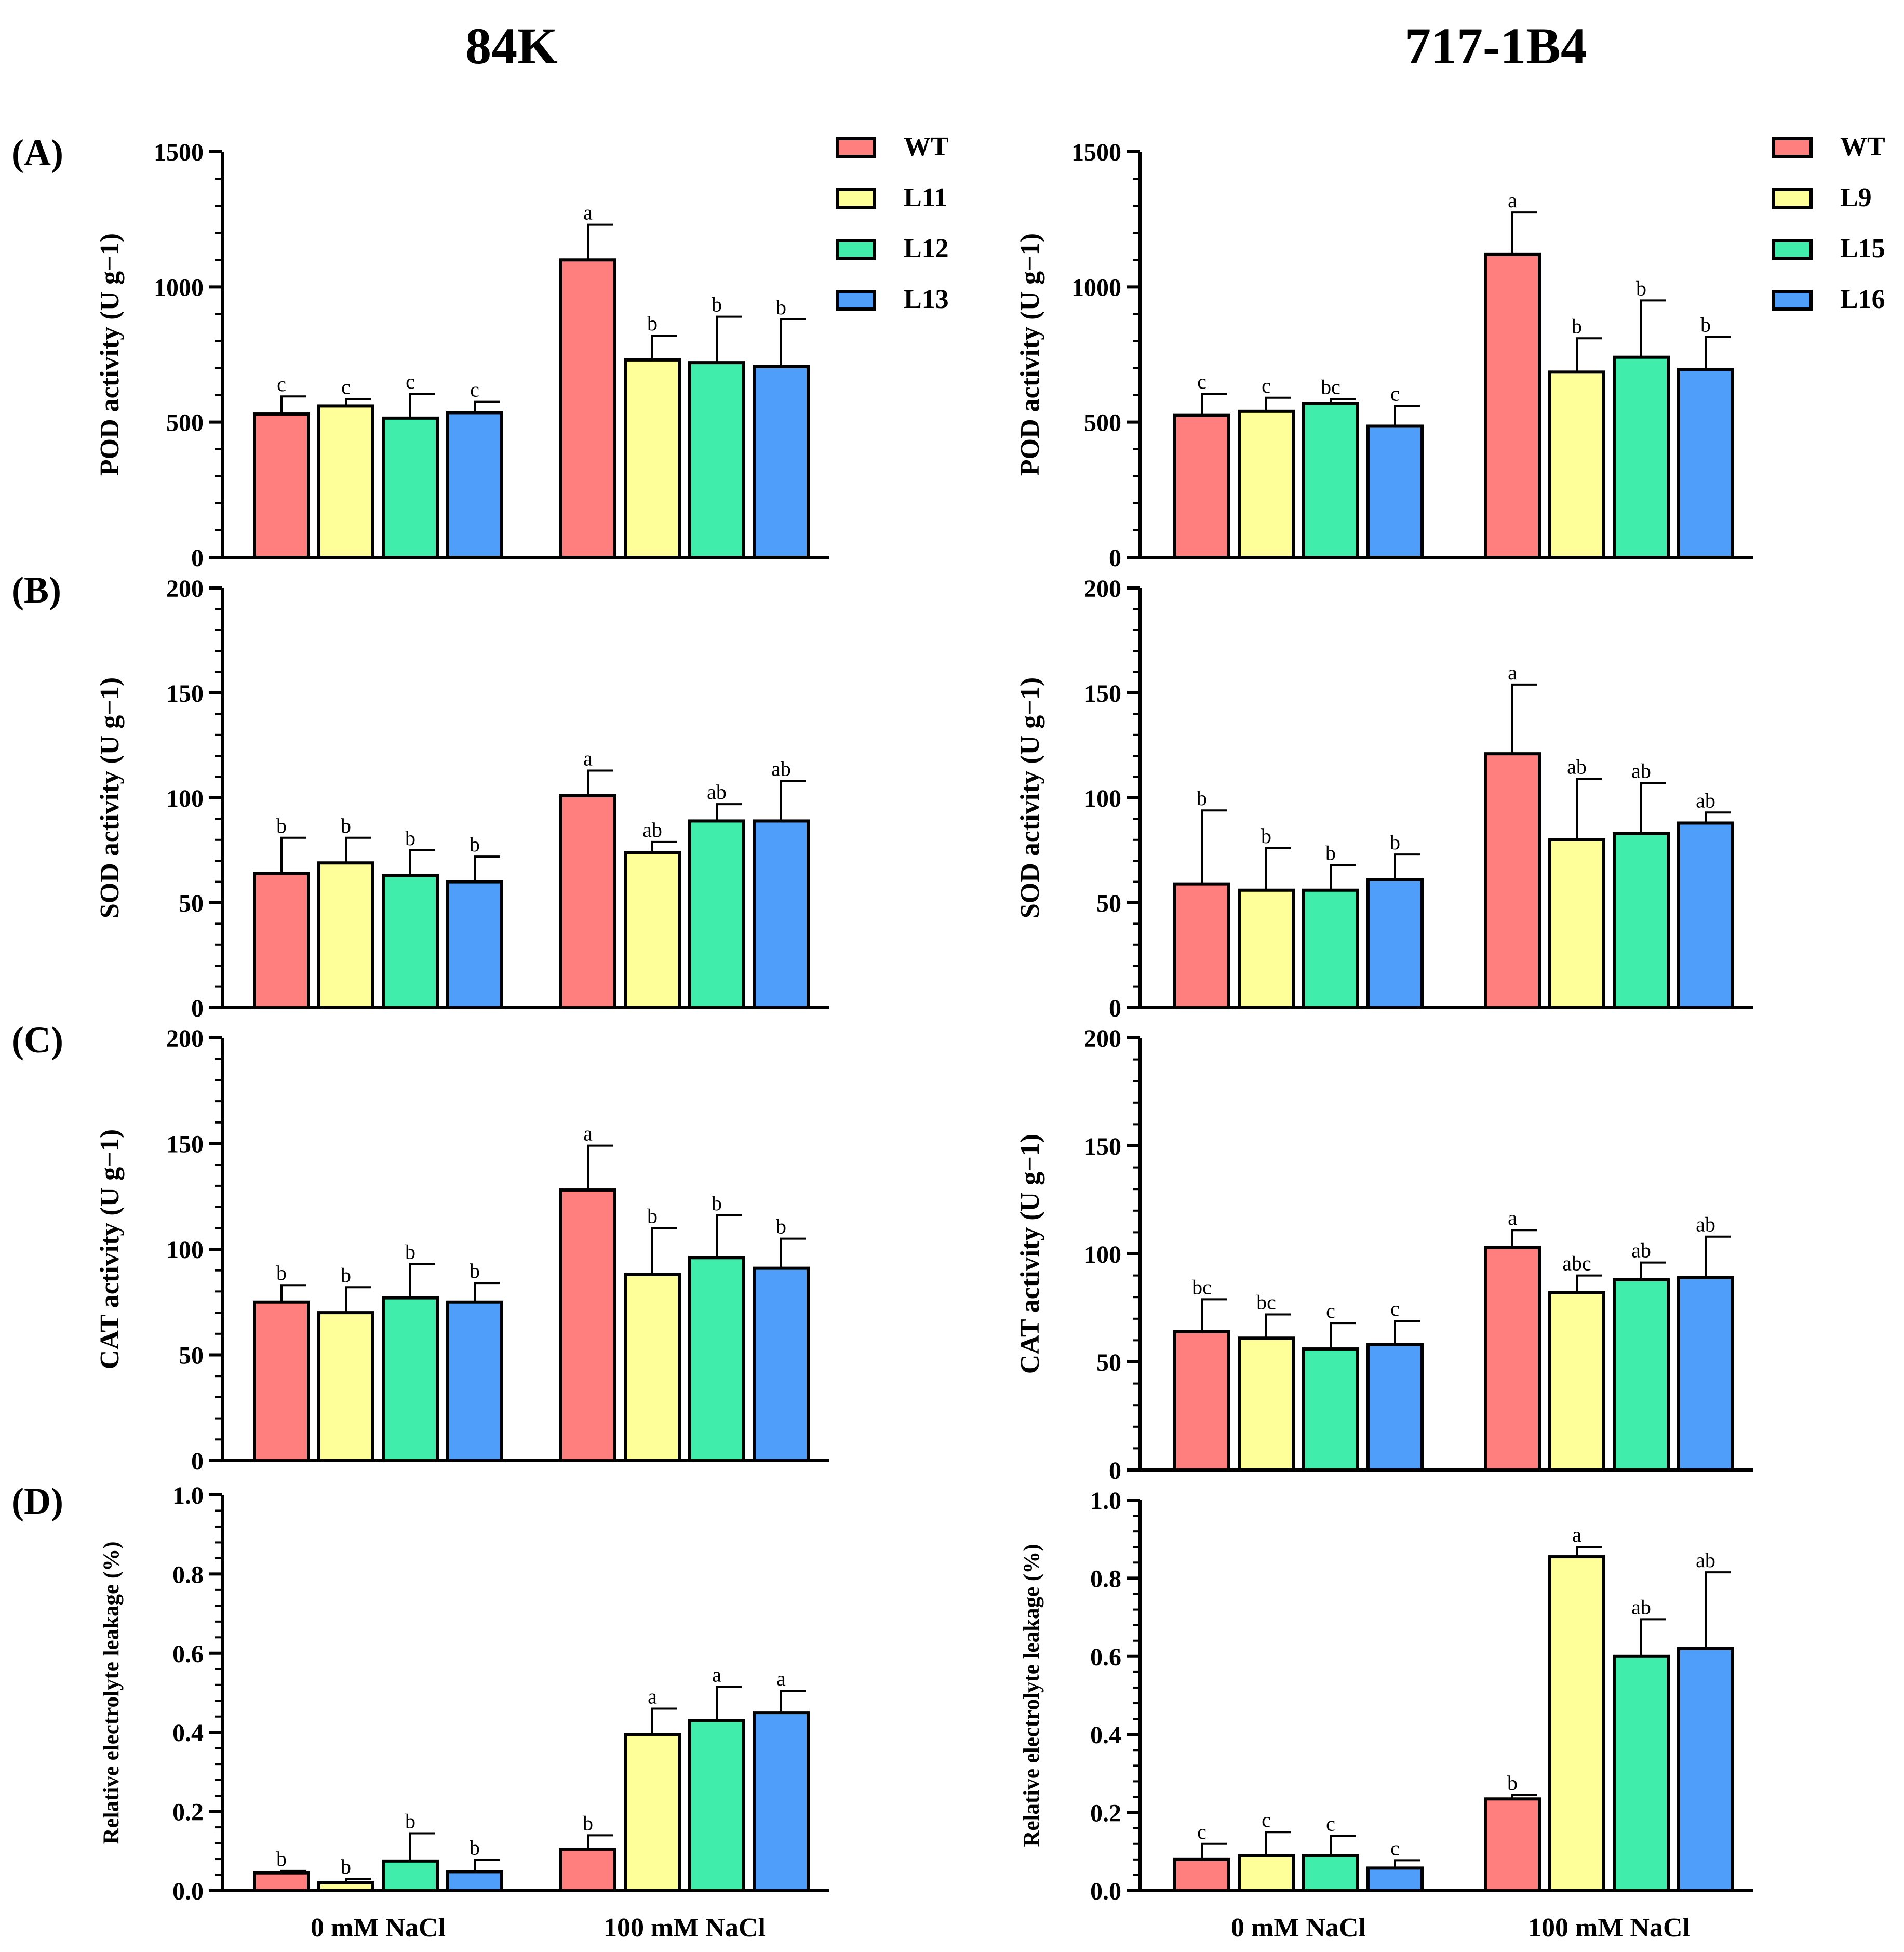  I want to click on y-axis-label: CAT activity (U g−1), so click(110, 1249).